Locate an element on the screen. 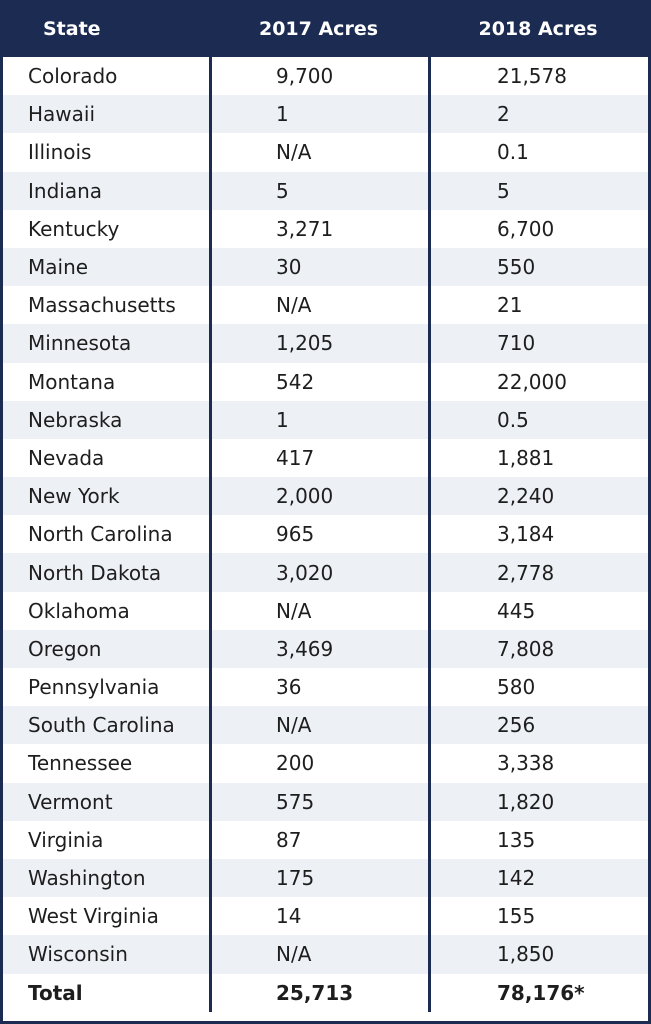 The image size is (651, 1024). acres-2018-cell: 5 is located at coordinates (538, 190).